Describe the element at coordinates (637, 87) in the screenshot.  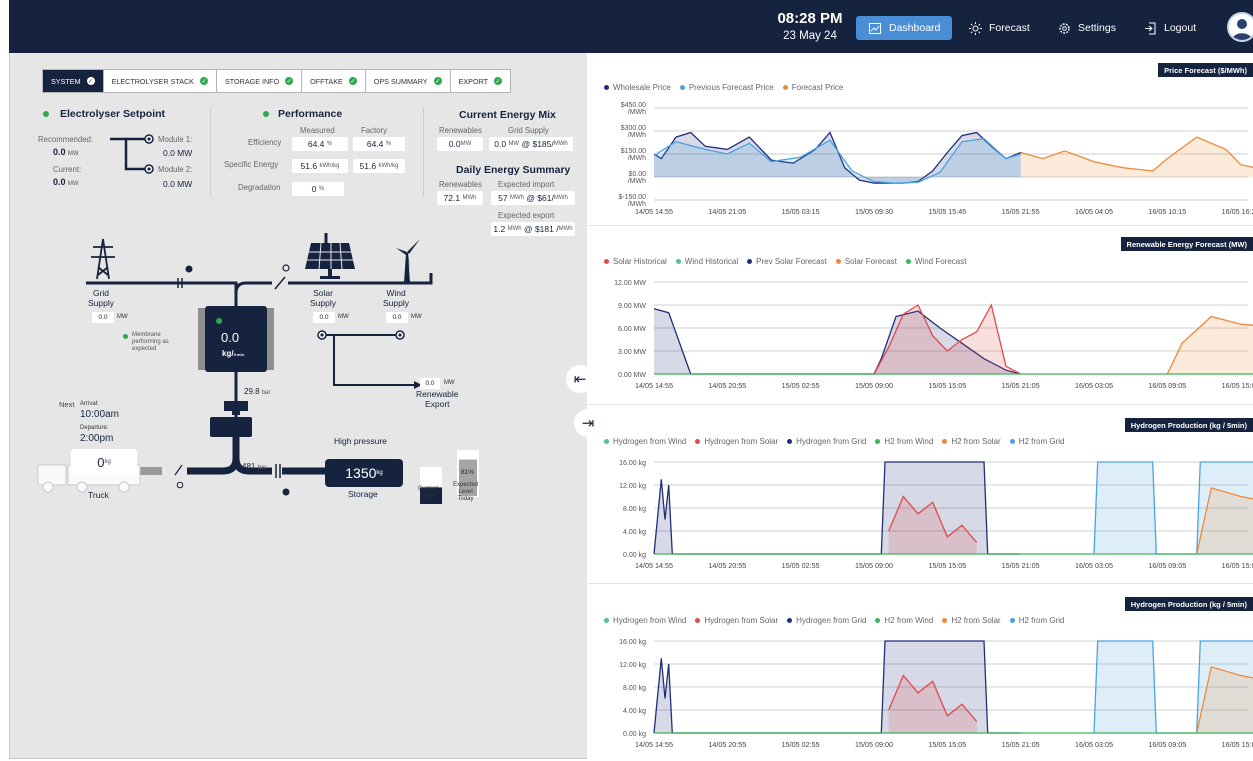
I see `legend-item: Wholesale Price` at that location.